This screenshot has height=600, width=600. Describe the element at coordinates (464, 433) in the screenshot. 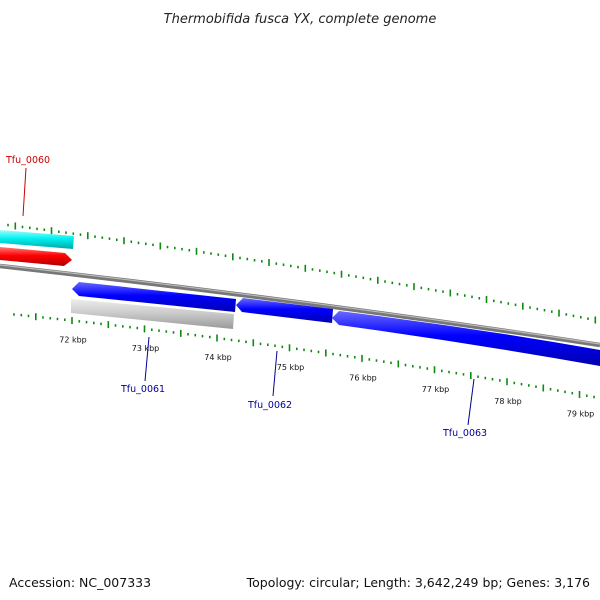

I see `gene-label-tfu-0063: Tfu_0063` at that location.